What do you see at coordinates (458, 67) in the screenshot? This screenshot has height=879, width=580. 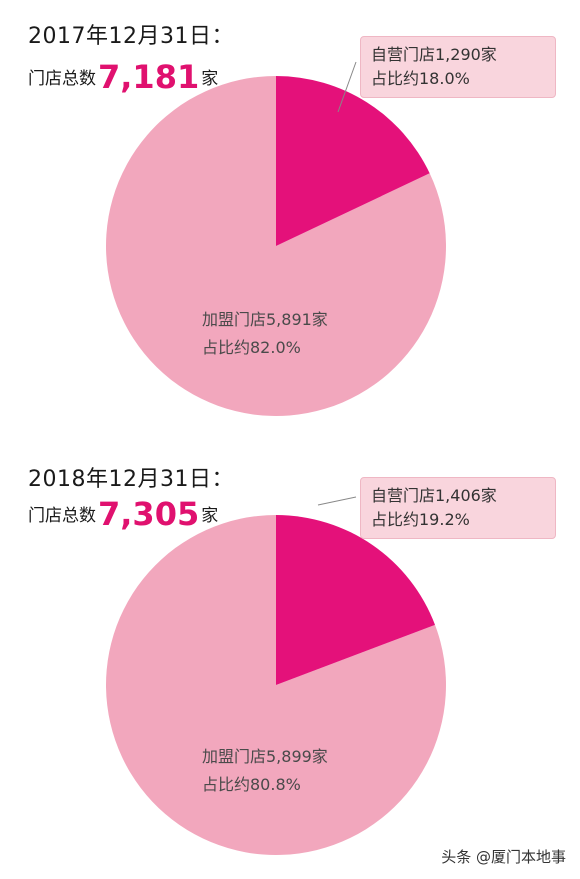 I see `self-operated-callout: 自营门店1,290家 占比约18.0%` at bounding box center [458, 67].